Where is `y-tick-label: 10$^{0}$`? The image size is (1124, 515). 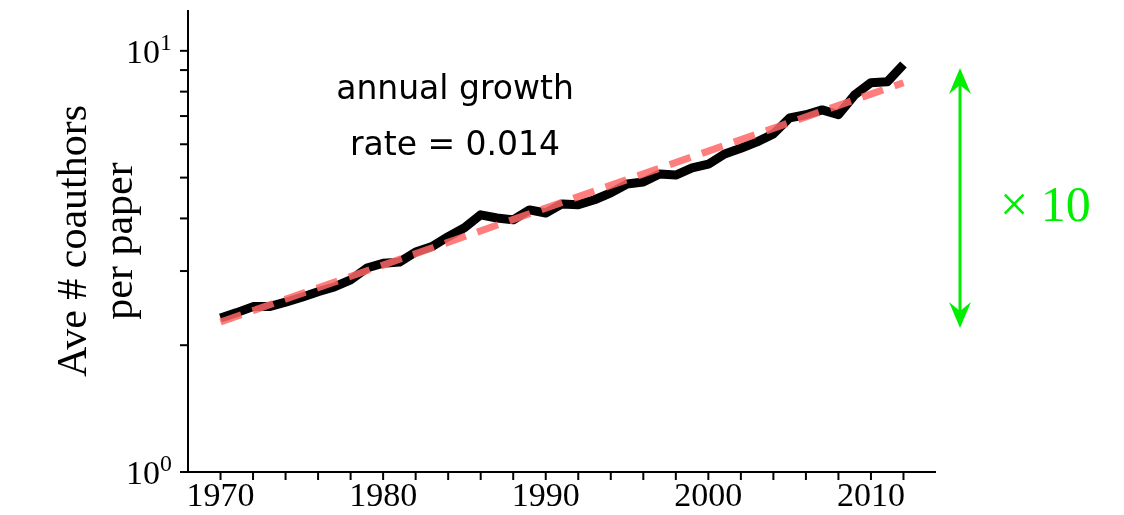 y-tick-label: 10$^{0}$ is located at coordinates (149, 470).